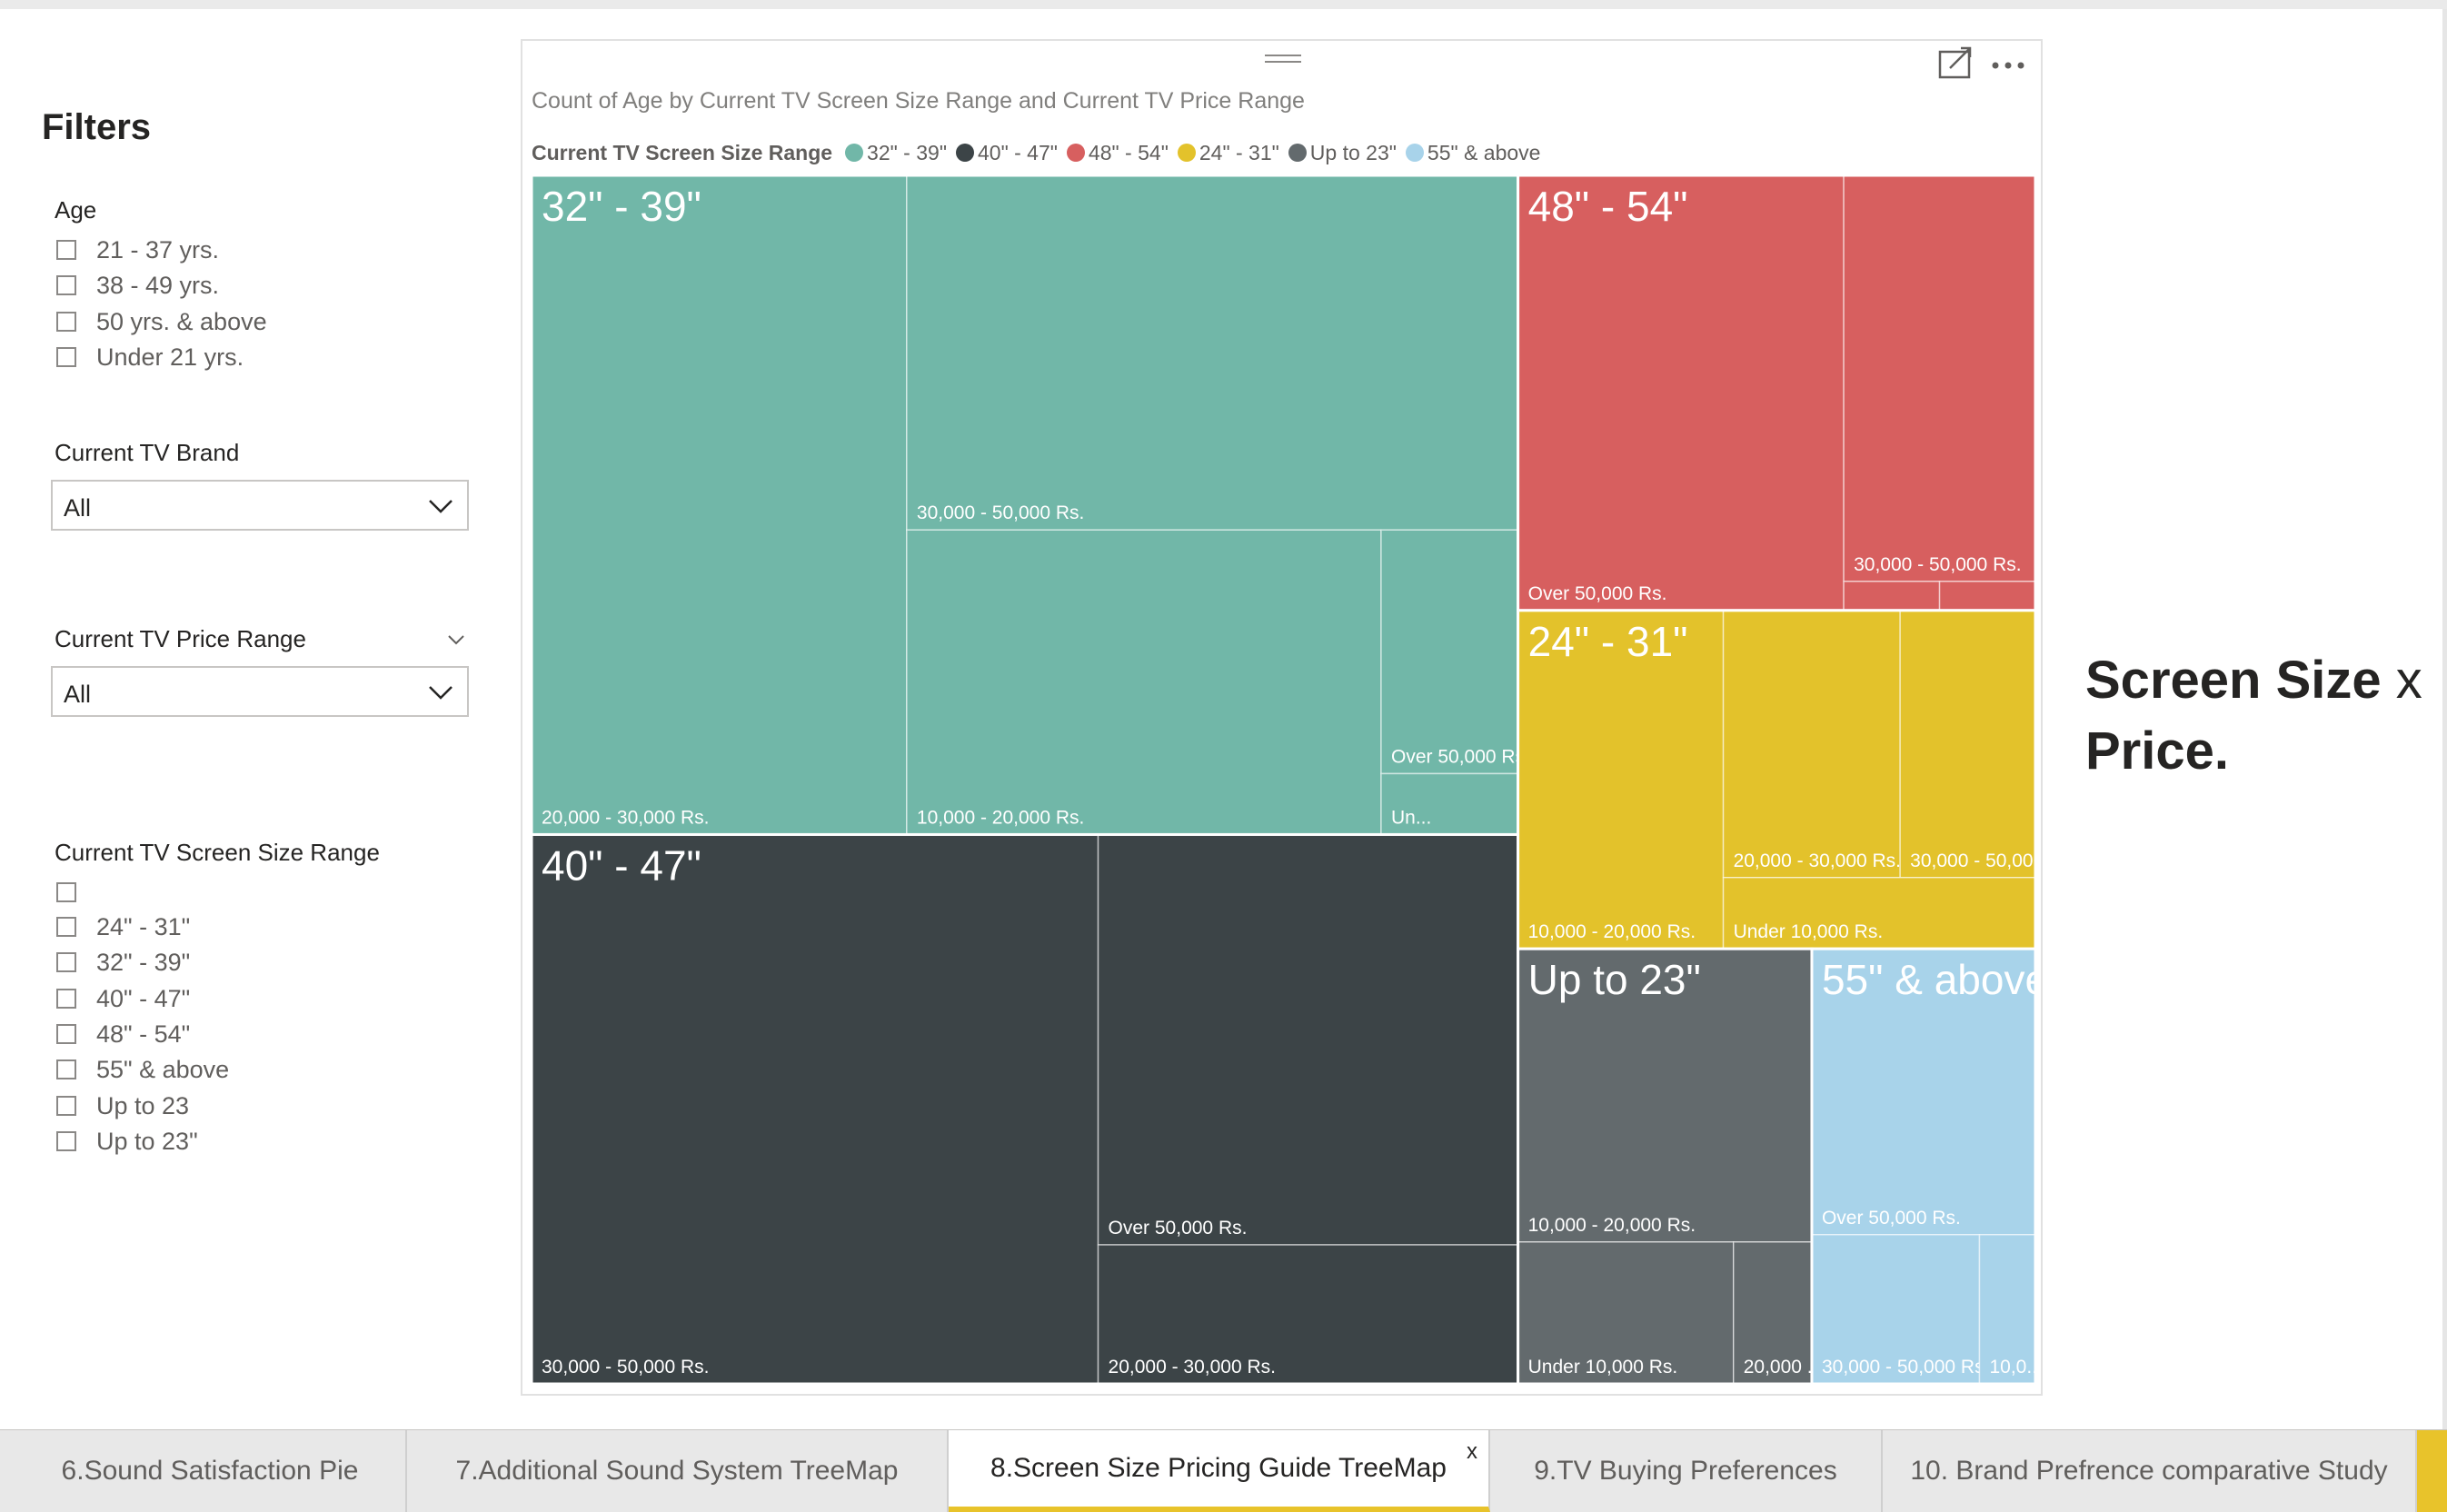  I want to click on legend-item: 55" & above, so click(1473, 153).